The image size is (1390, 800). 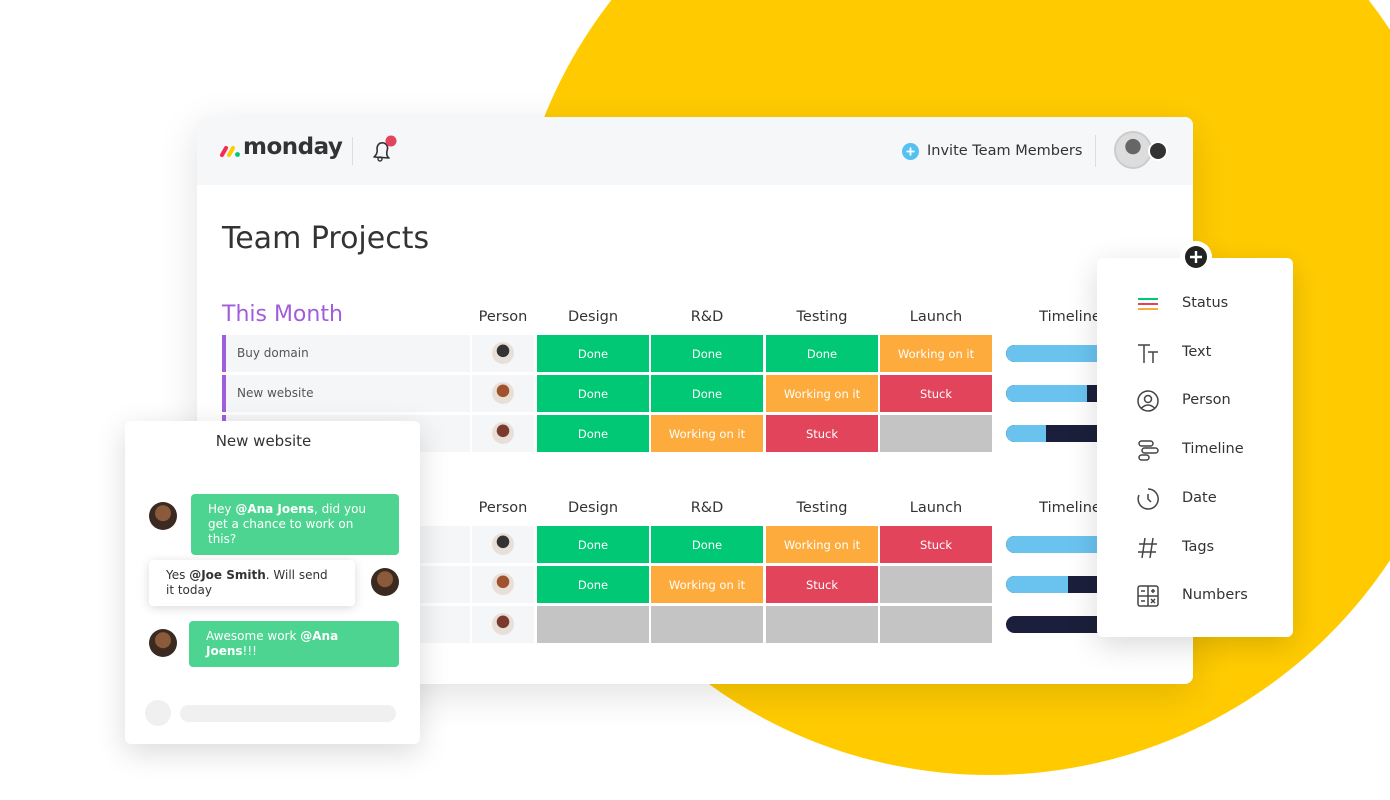 I want to click on menu-item: Timeline, so click(x=1195, y=450).